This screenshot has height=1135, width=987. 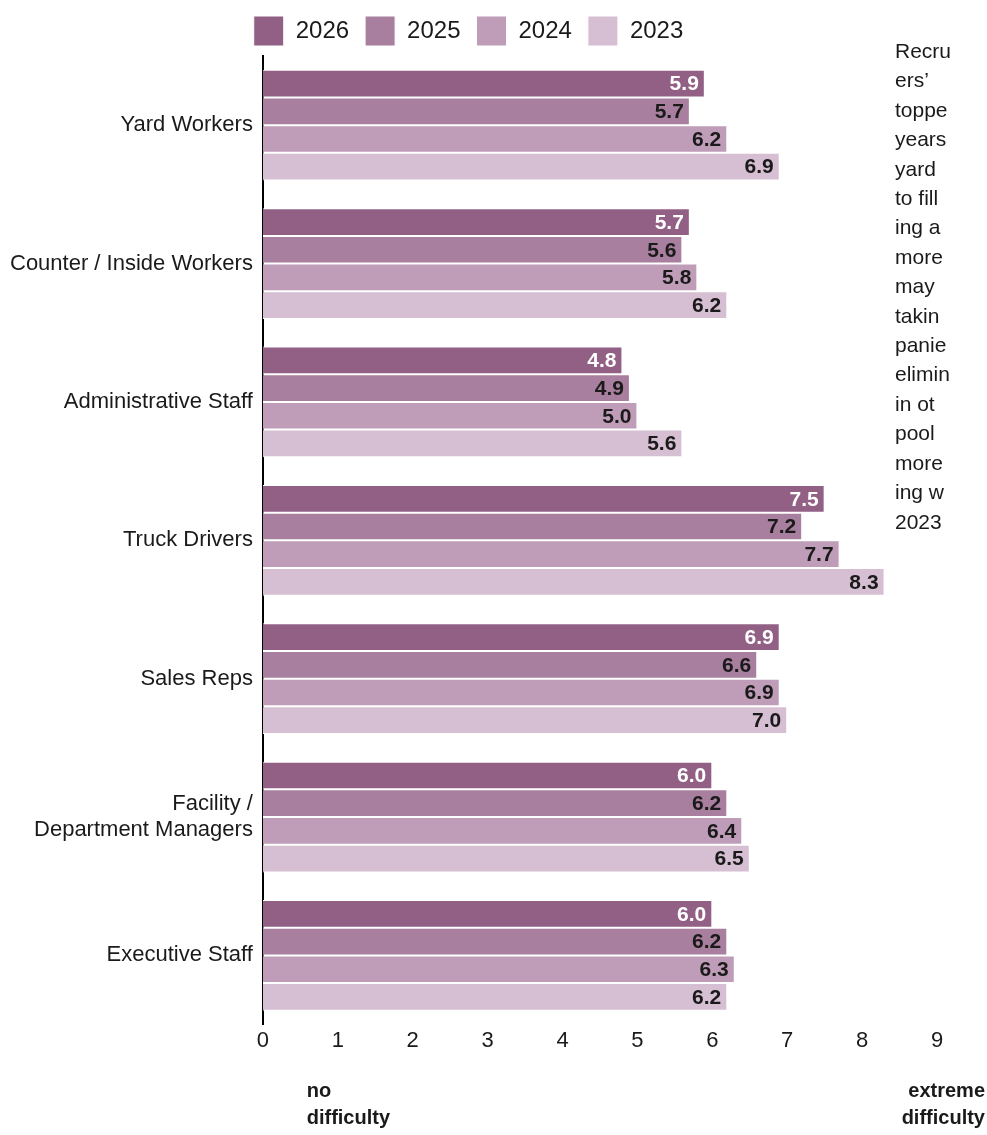 What do you see at coordinates (487, 1039) in the screenshot?
I see `x-tick-label: 3` at bounding box center [487, 1039].